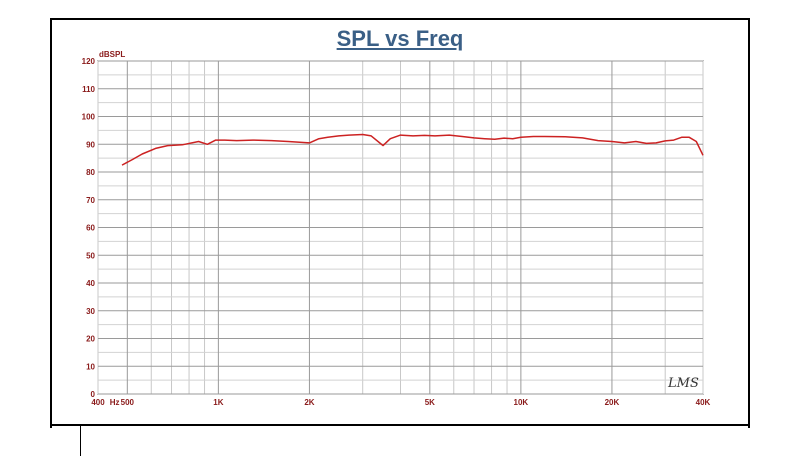 This screenshot has height=456, width=800. I want to click on y-tick-label: 60, so click(90, 228).